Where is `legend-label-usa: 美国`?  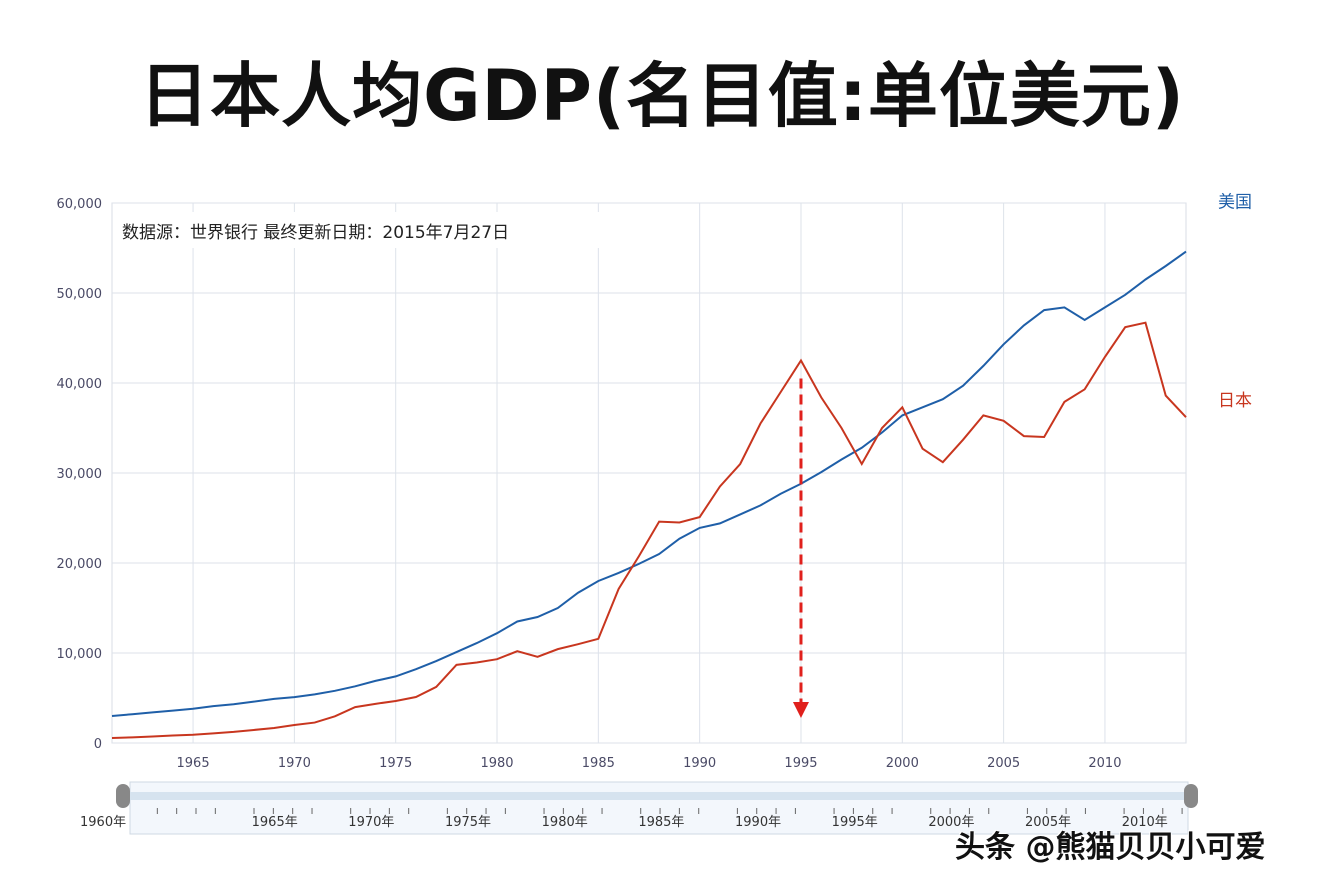
legend-label-usa: 美国 is located at coordinates (1235, 203).